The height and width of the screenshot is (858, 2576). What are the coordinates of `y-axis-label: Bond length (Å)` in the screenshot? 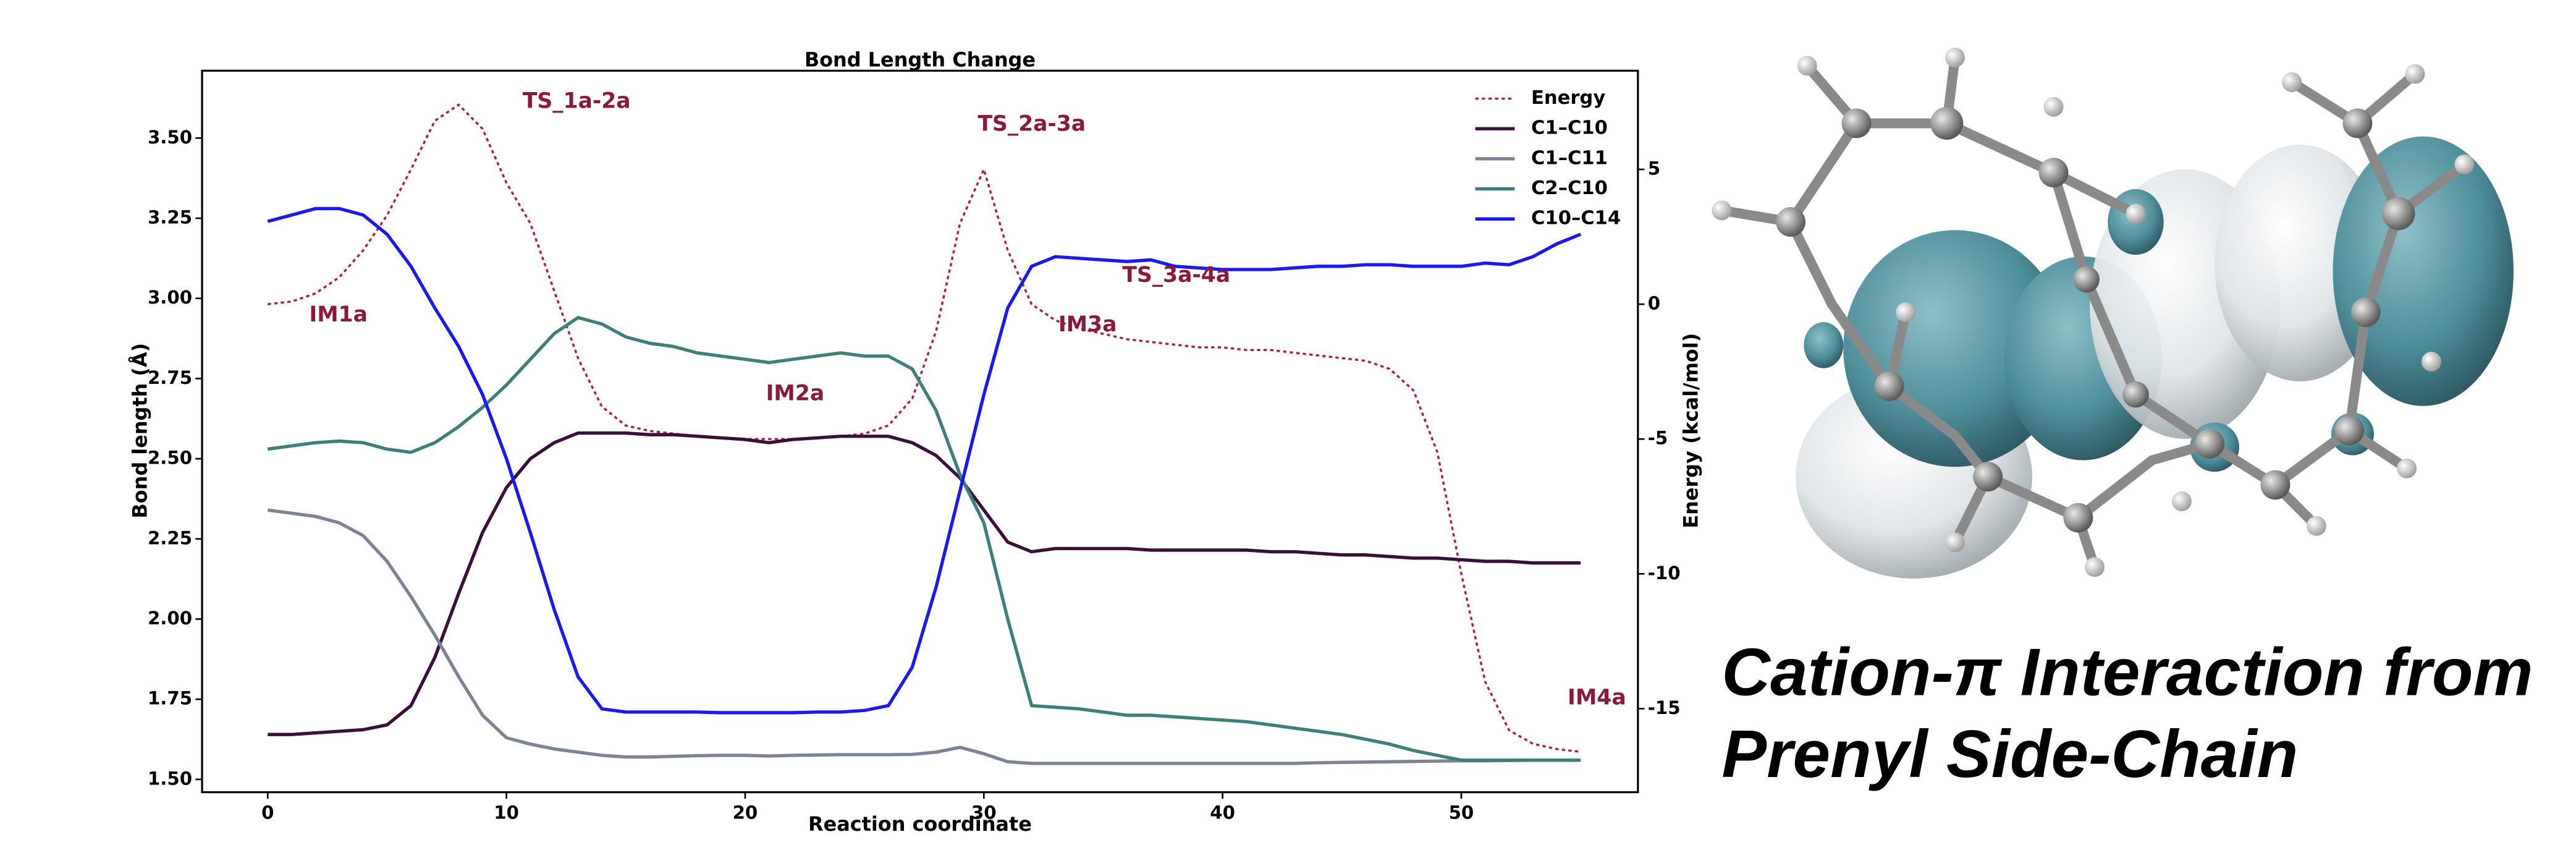 It's located at (140, 431).